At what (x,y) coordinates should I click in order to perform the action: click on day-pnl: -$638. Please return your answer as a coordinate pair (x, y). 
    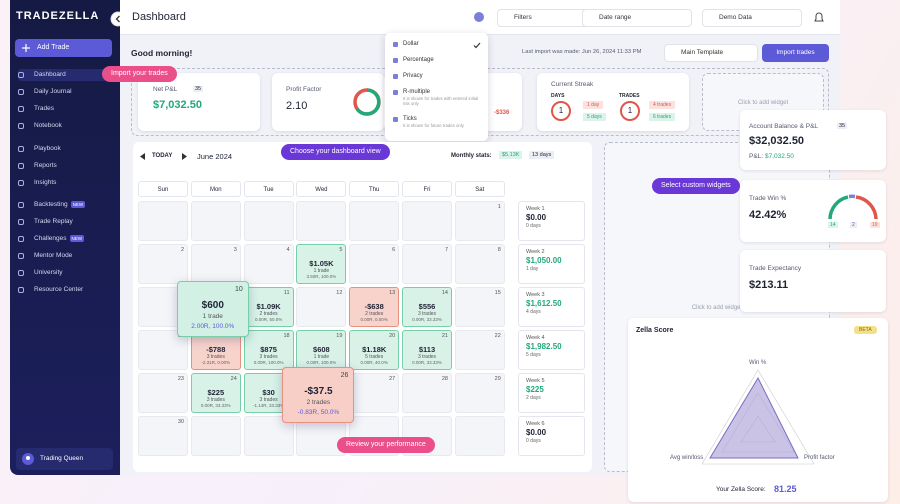
    Looking at the image, I should click on (374, 306).